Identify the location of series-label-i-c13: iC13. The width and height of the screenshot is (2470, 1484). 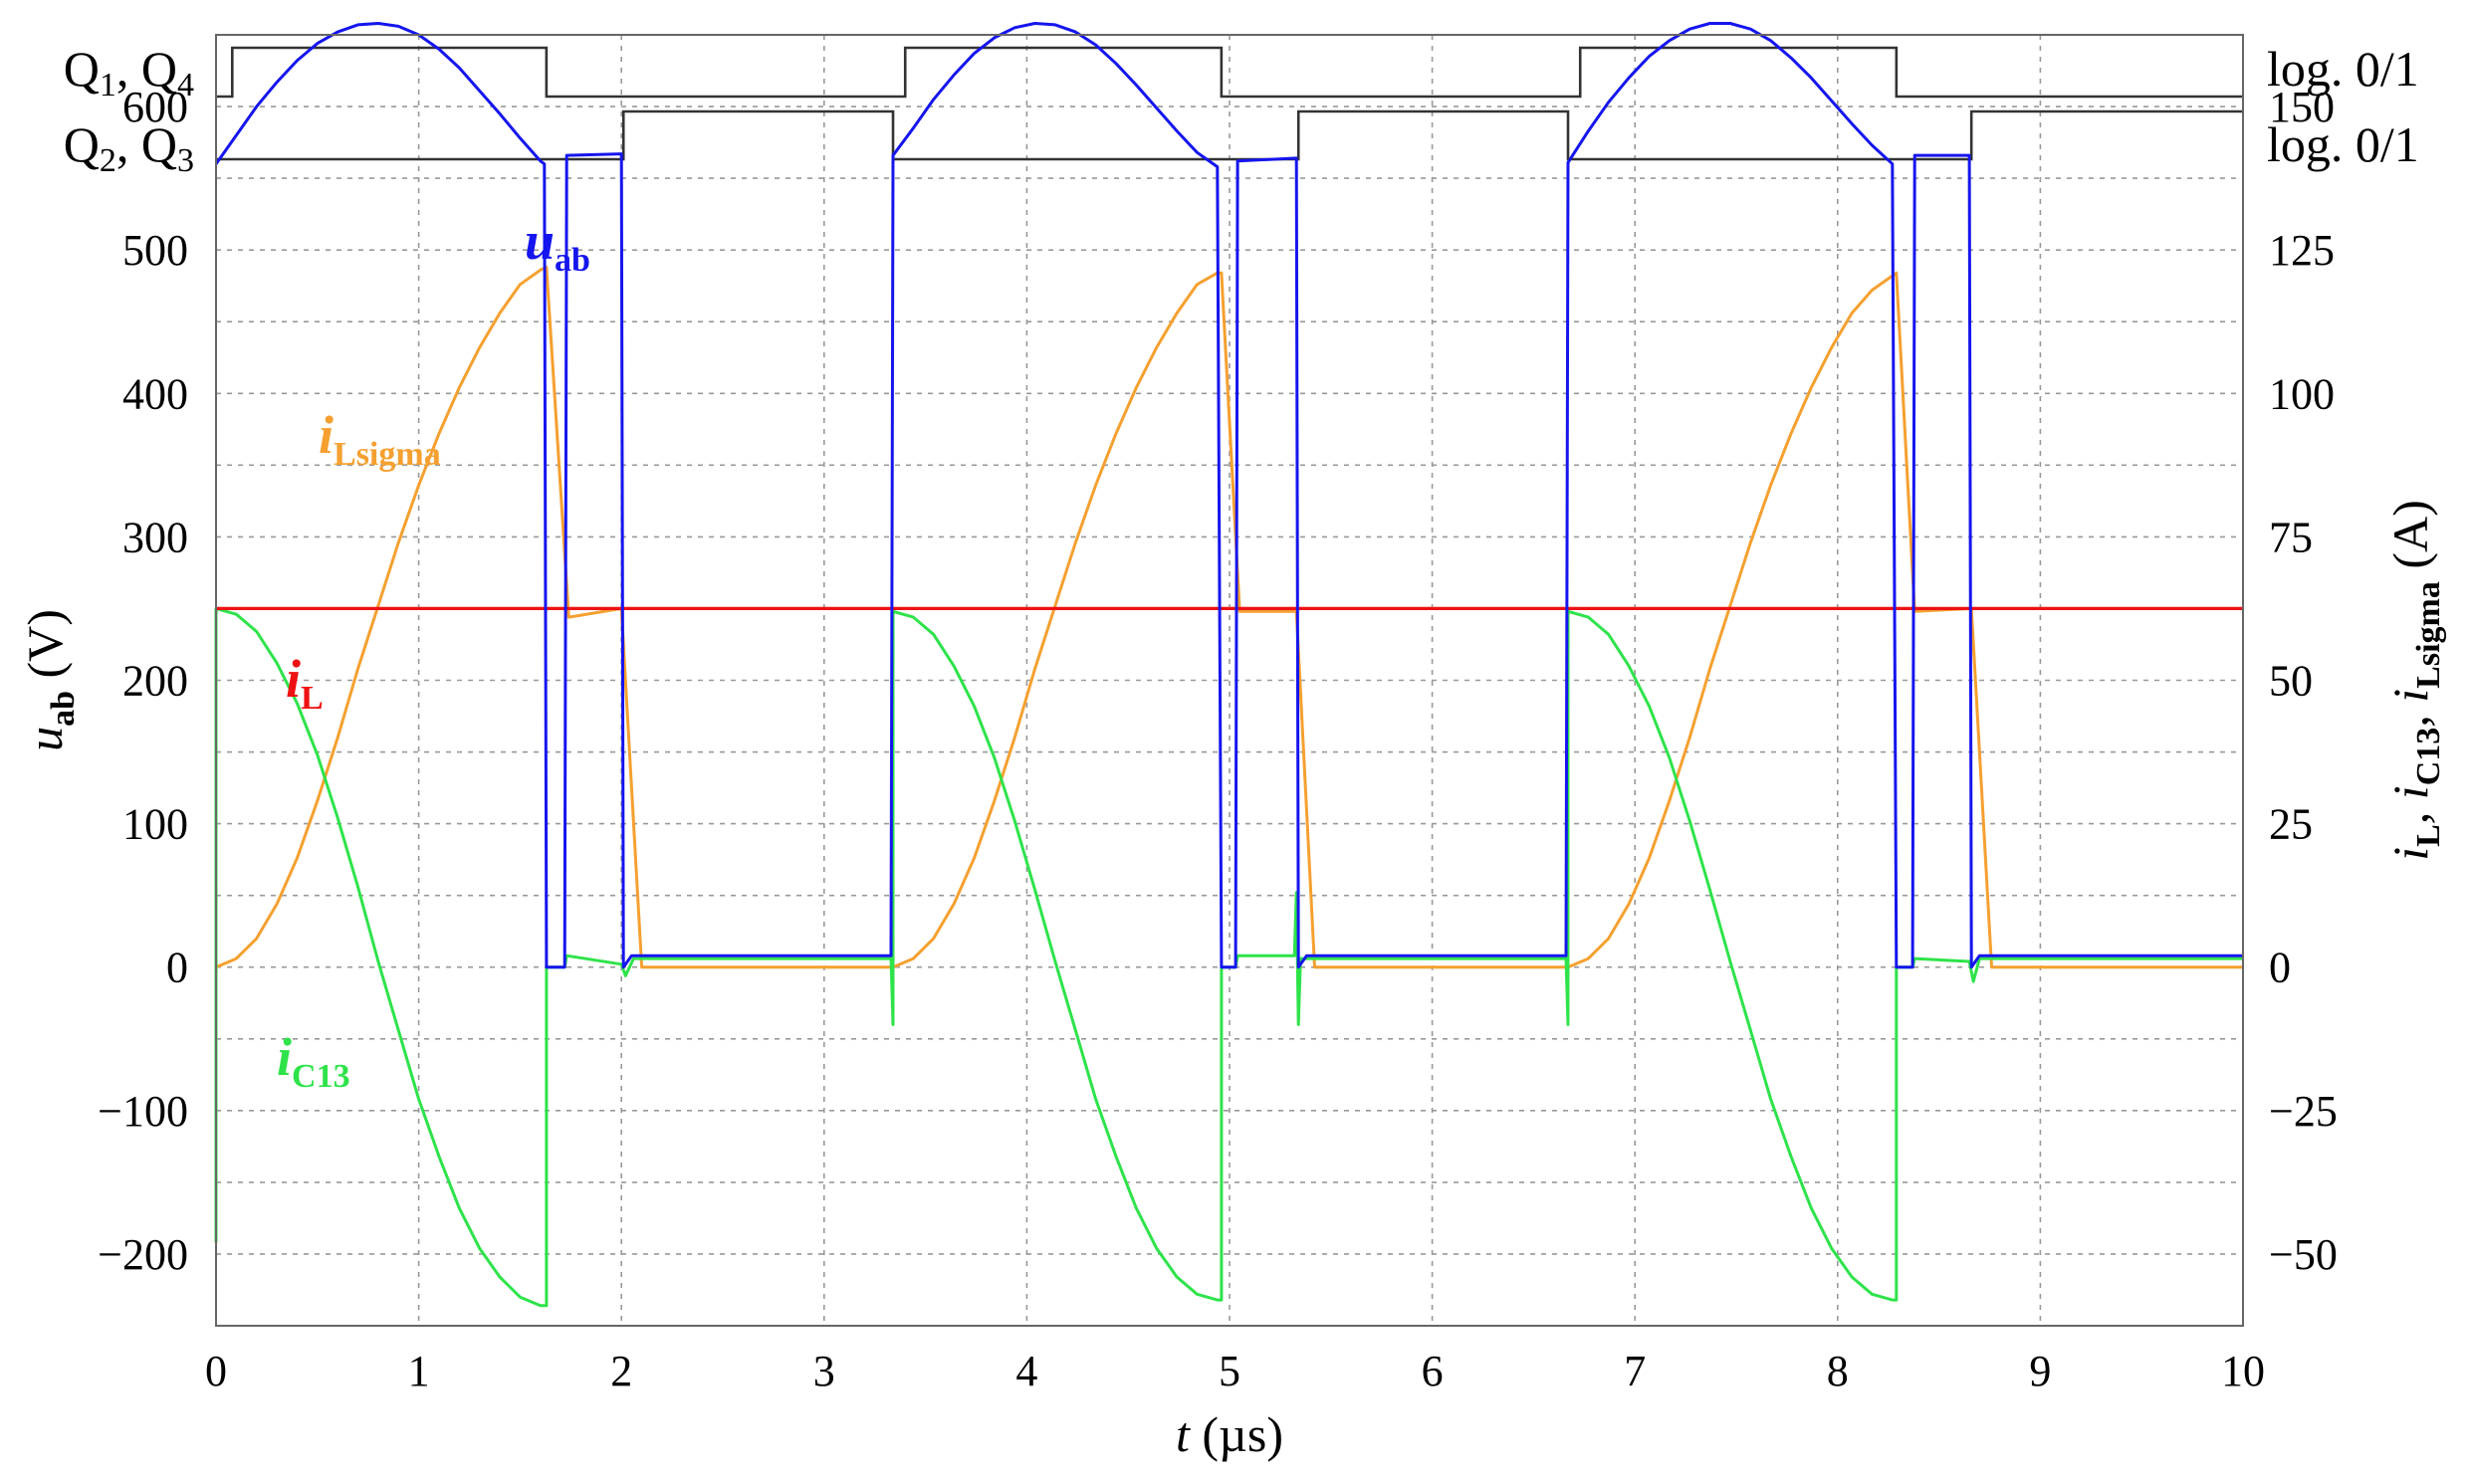
(313, 1061).